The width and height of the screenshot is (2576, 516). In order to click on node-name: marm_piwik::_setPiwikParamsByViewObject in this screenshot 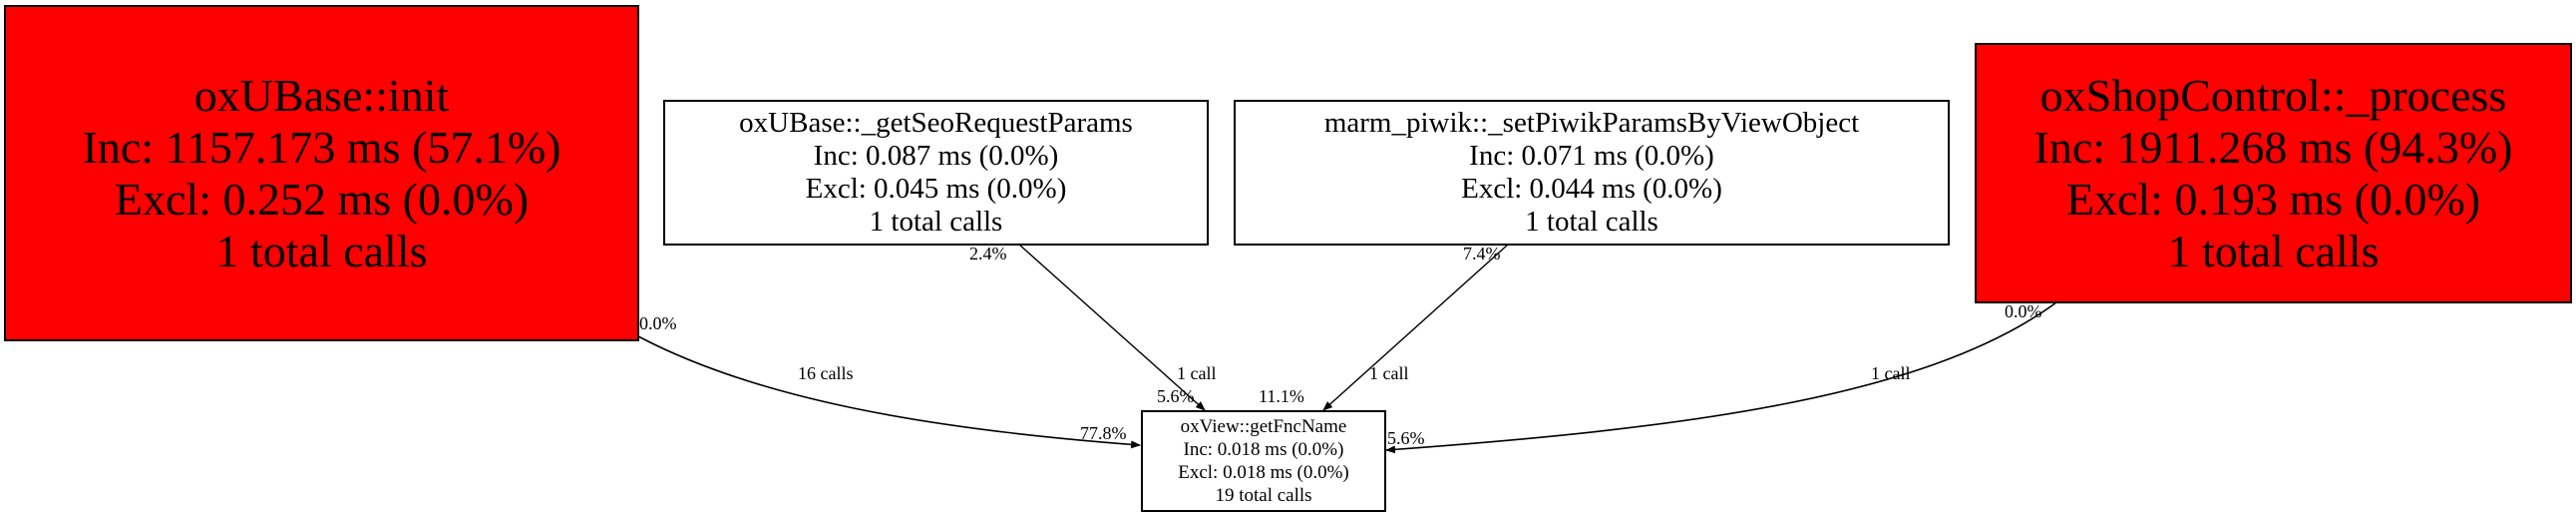, I will do `click(1592, 123)`.